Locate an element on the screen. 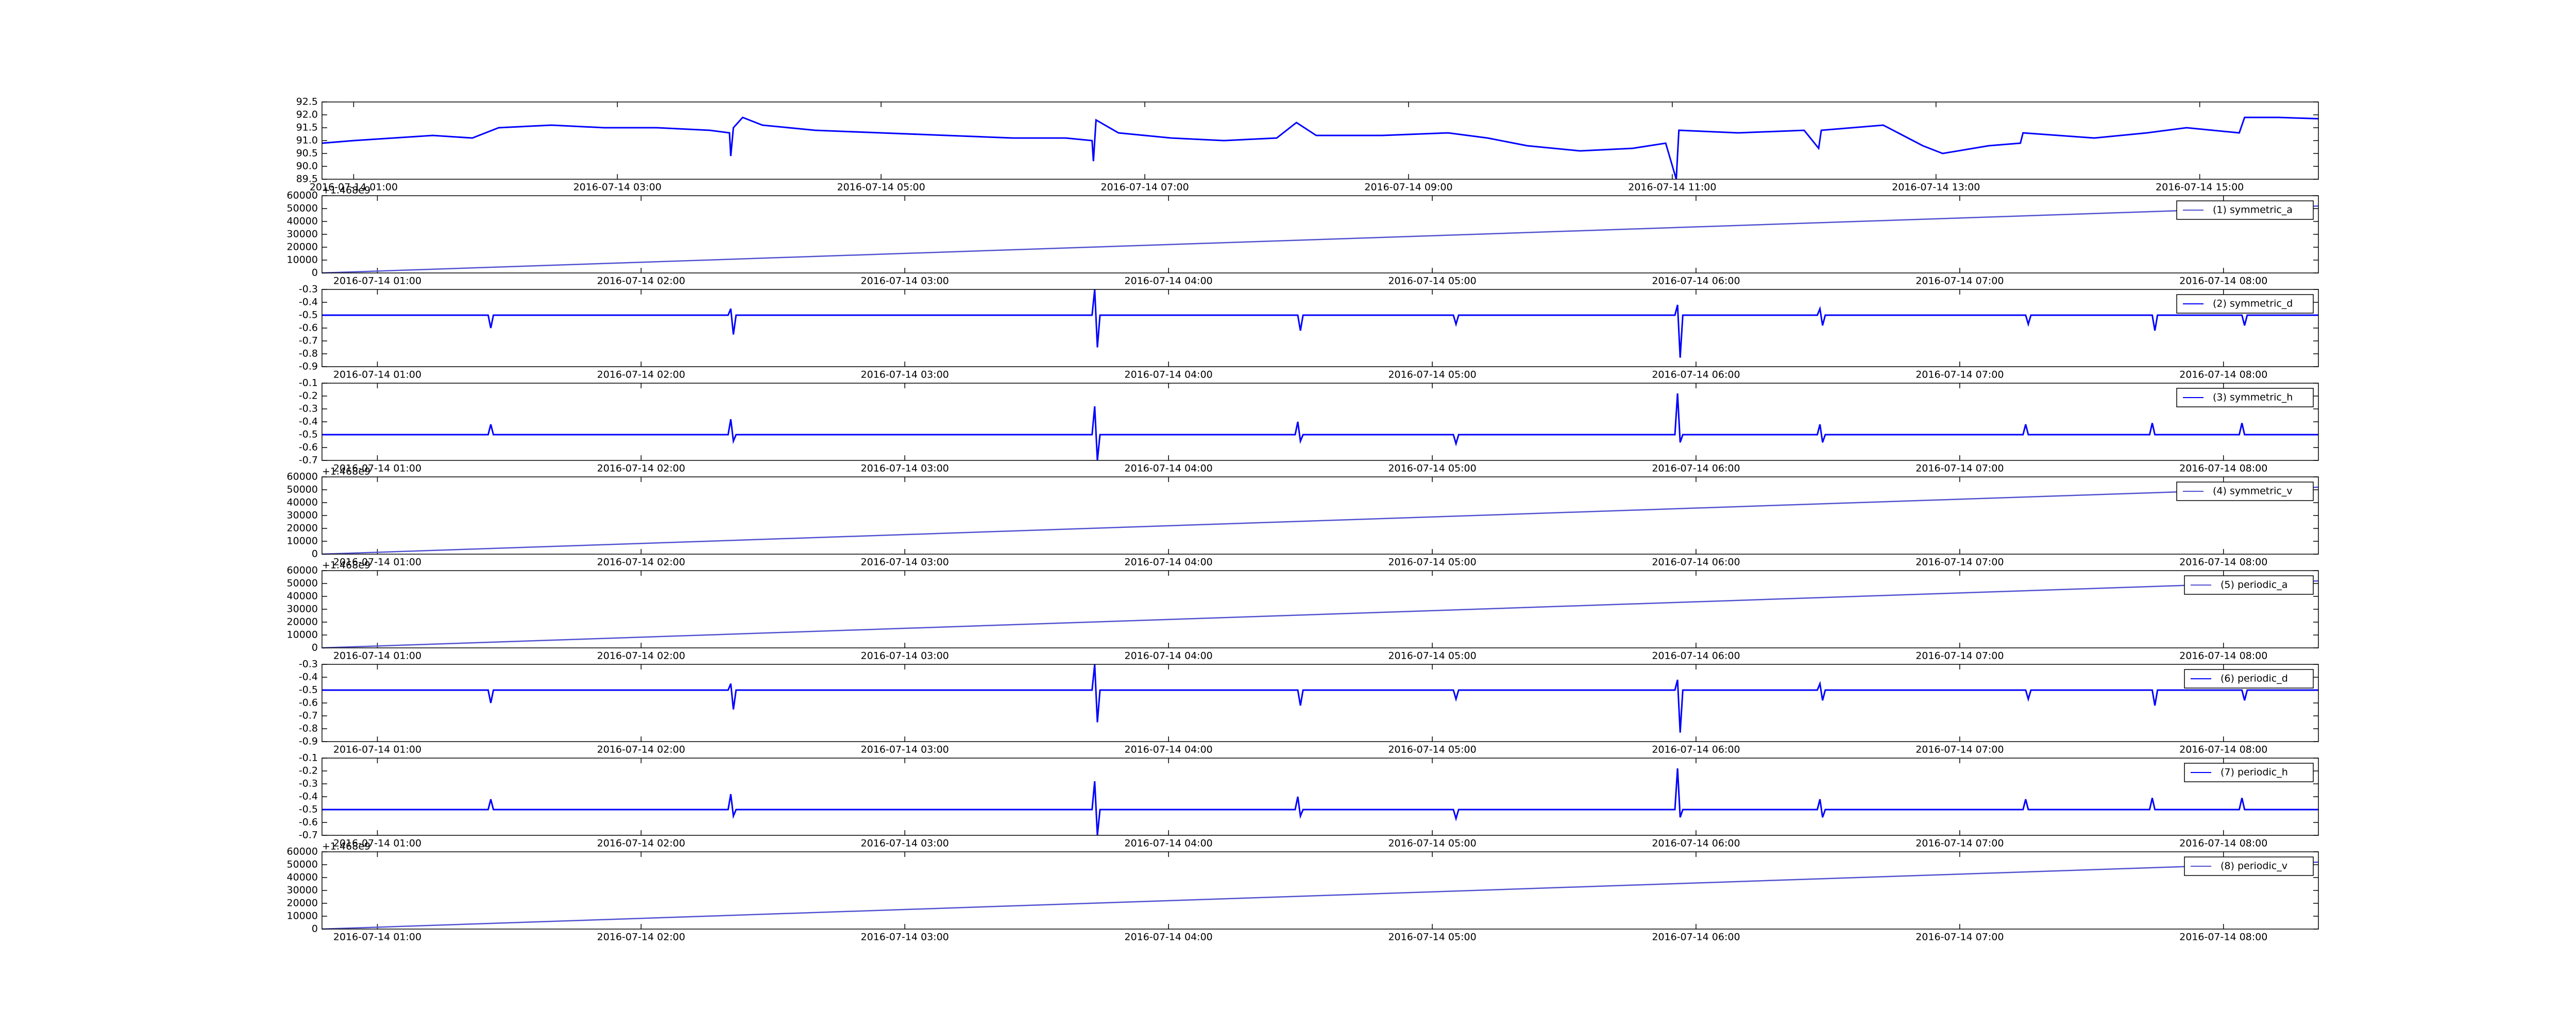 The height and width of the screenshot is (1030, 2576). legend-label: (1) symmetric_a is located at coordinates (2253, 210).